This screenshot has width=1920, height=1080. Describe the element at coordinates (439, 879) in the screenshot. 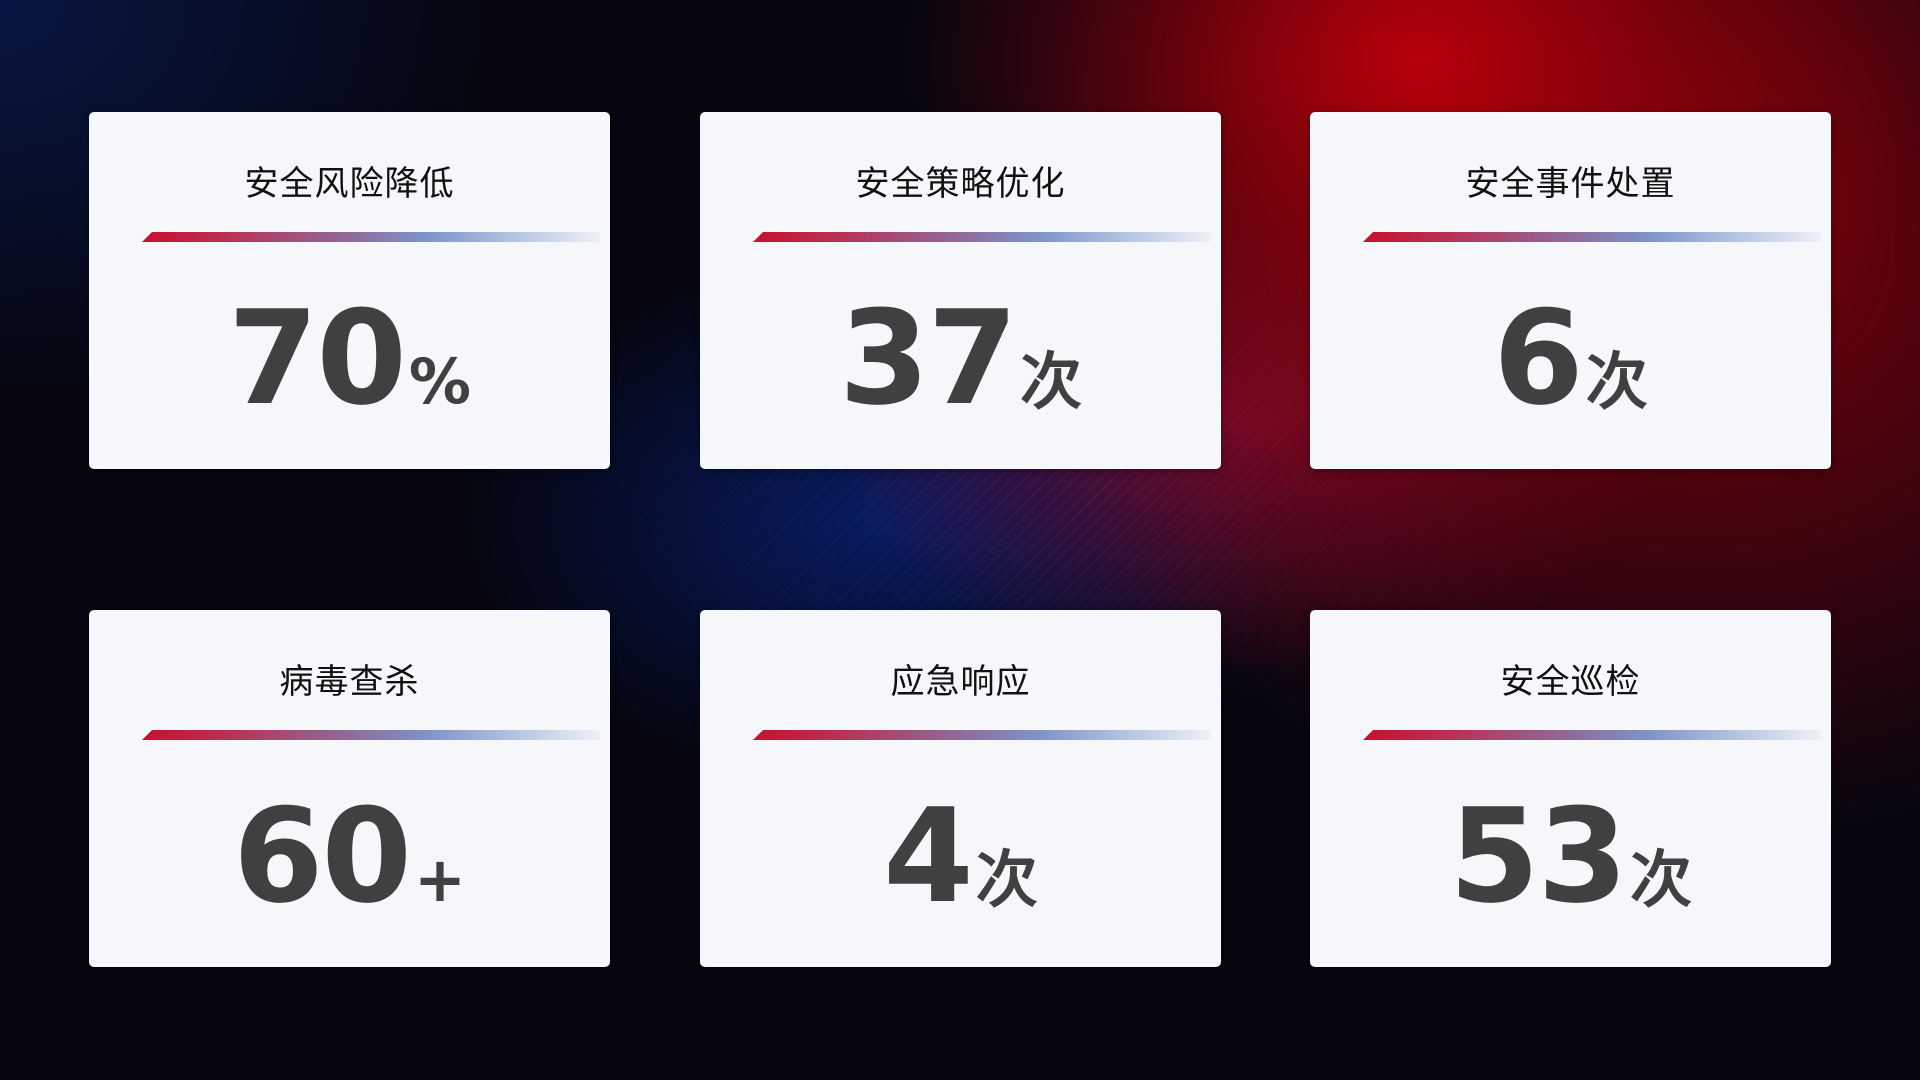

I see `value-unit: +` at that location.